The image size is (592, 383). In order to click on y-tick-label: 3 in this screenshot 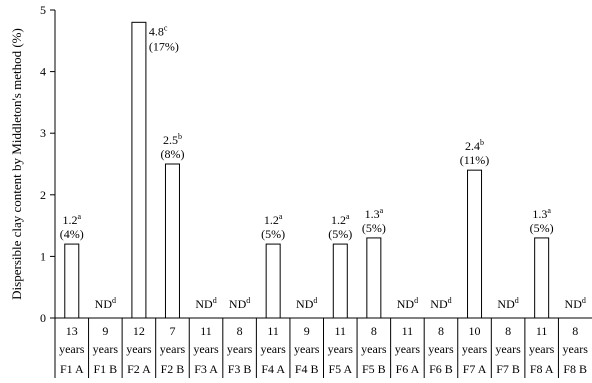, I will do `click(43, 133)`.